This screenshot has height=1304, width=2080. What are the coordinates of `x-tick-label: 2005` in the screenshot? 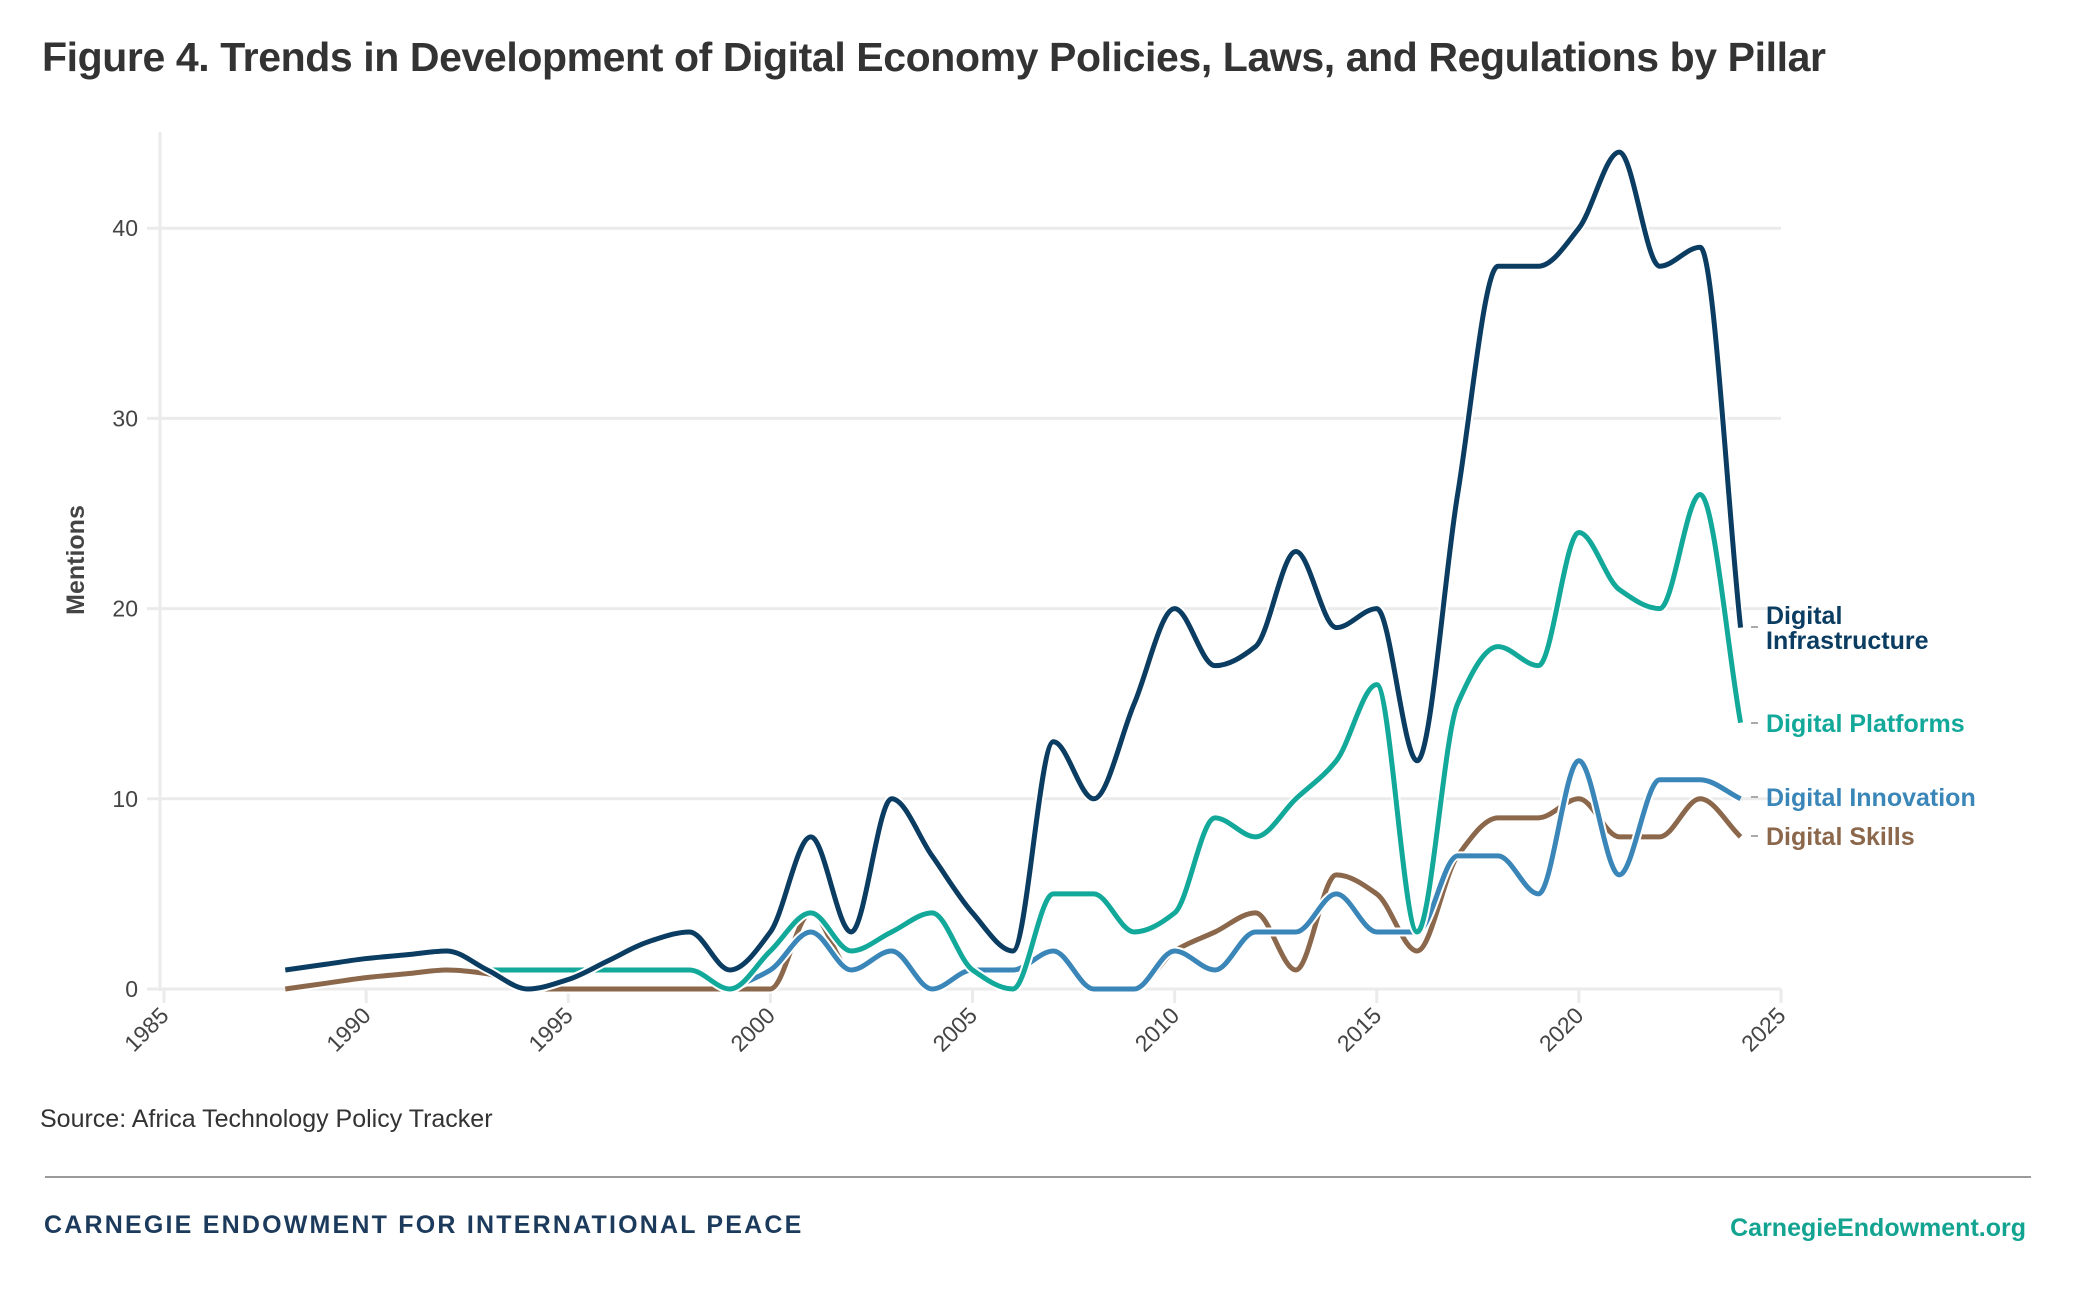 It's located at (954, 1029).